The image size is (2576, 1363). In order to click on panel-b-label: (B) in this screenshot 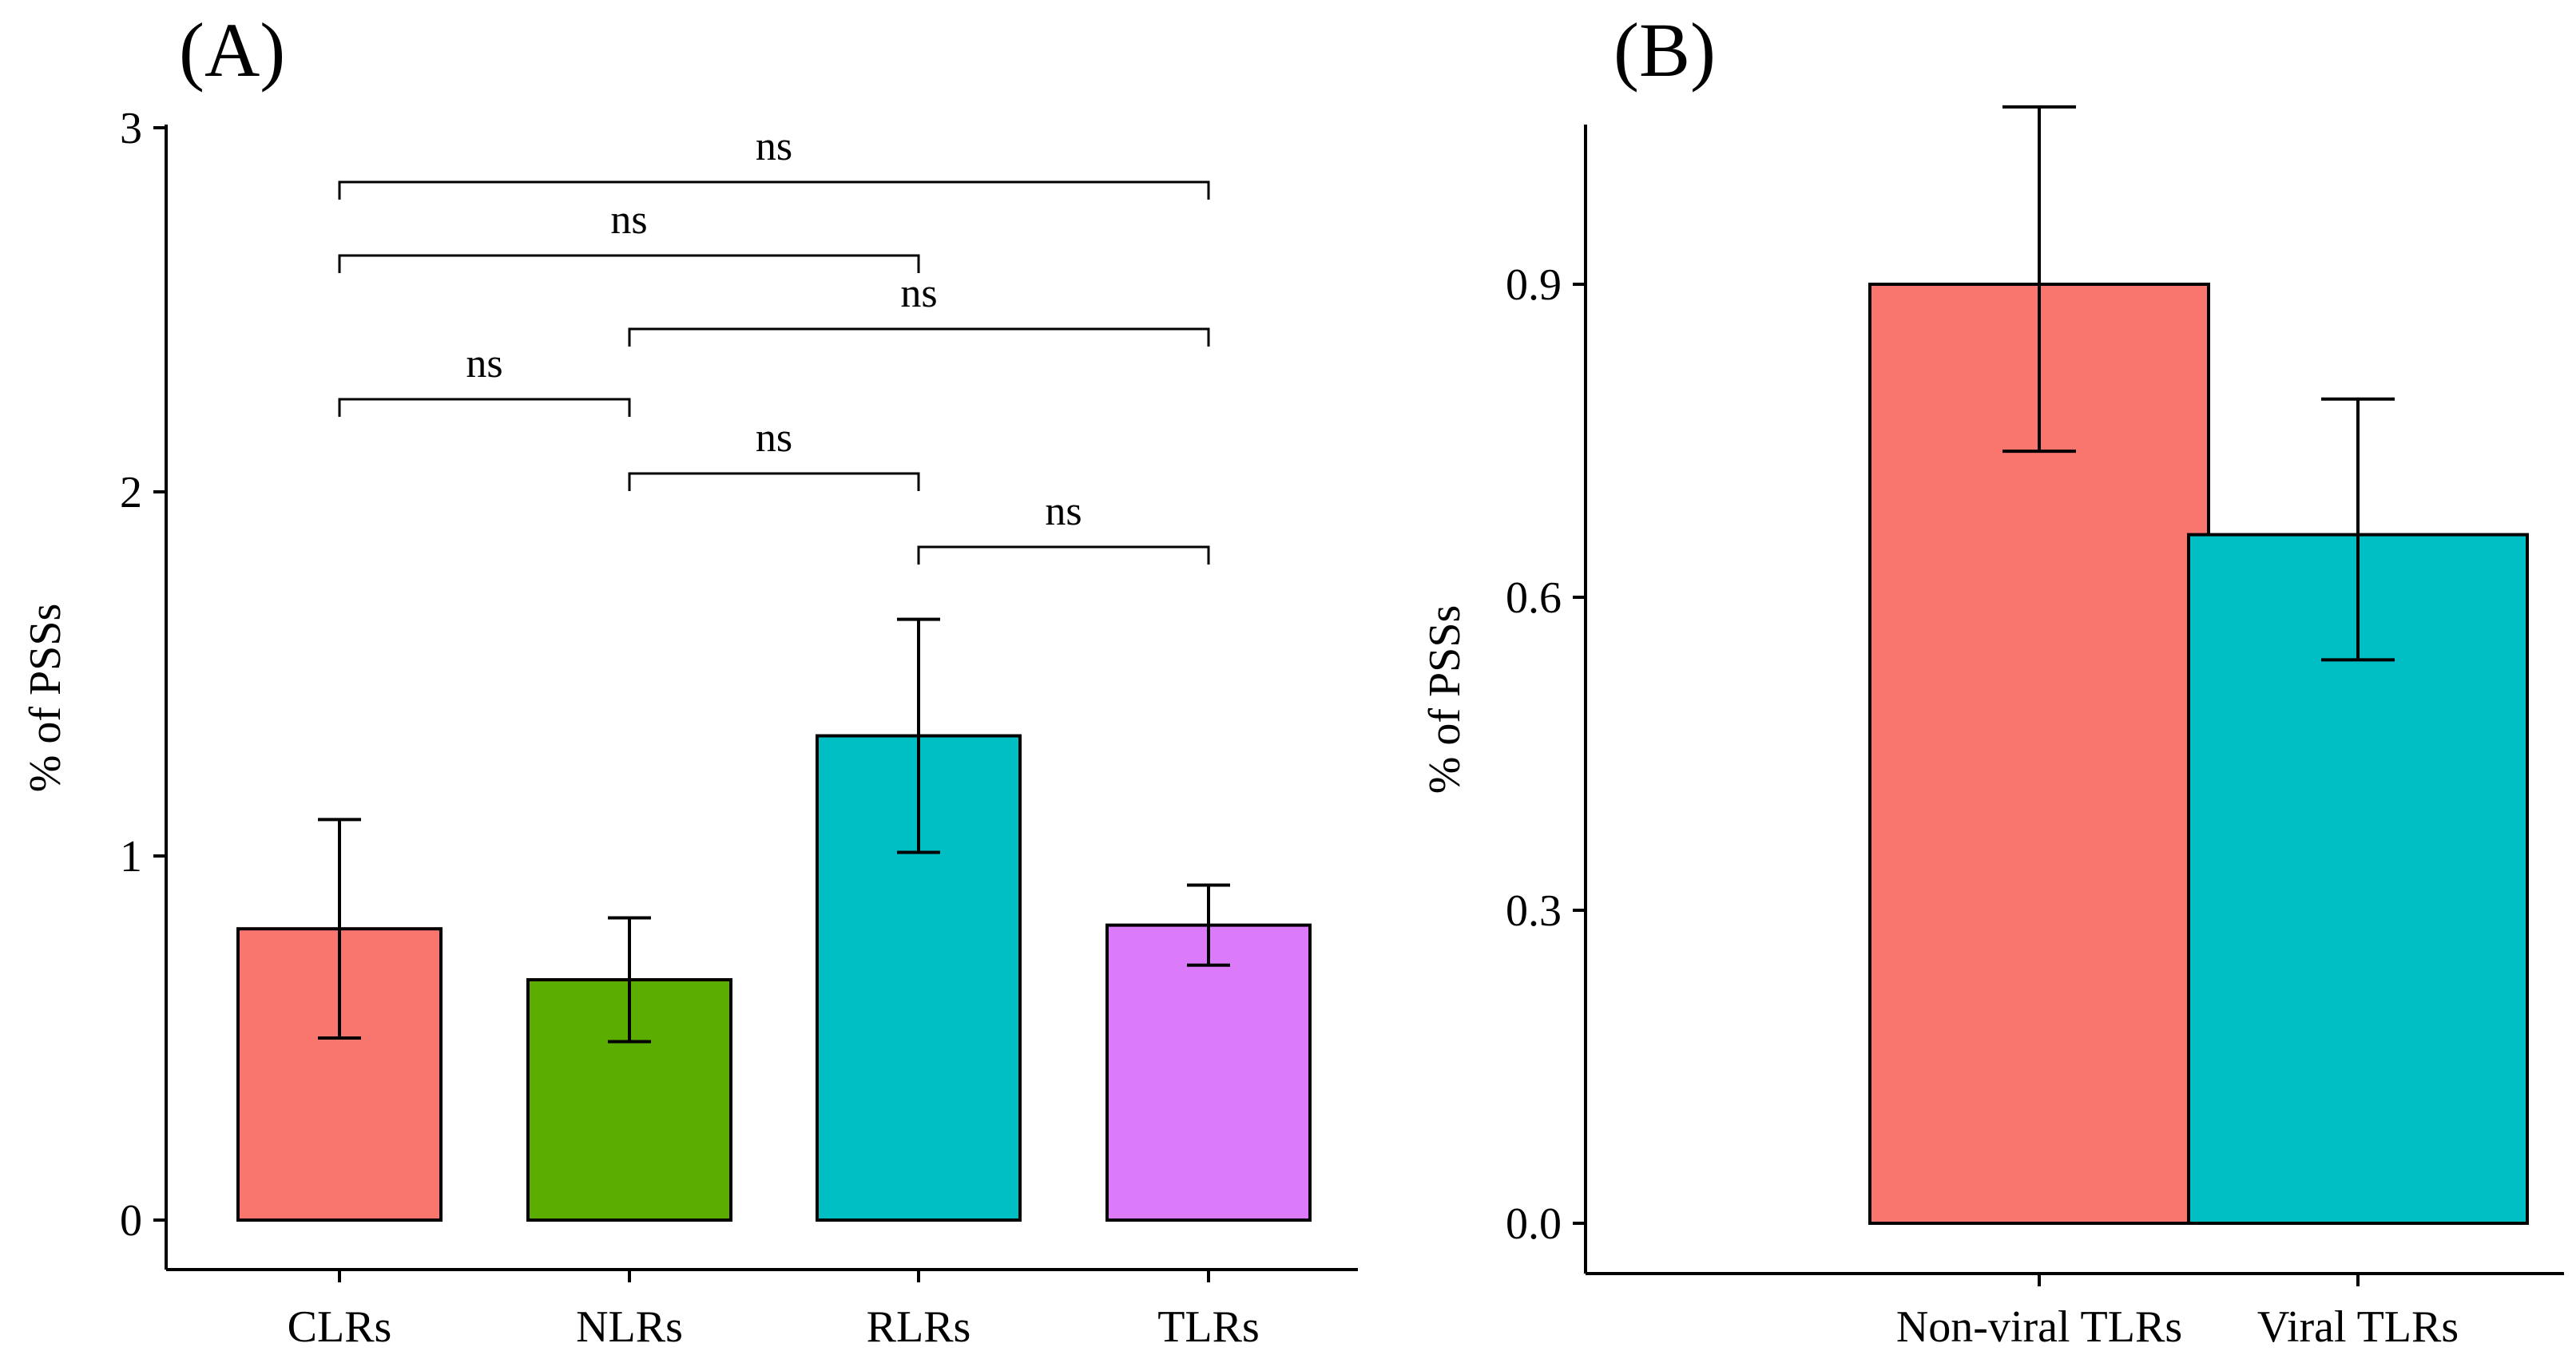, I will do `click(1664, 50)`.